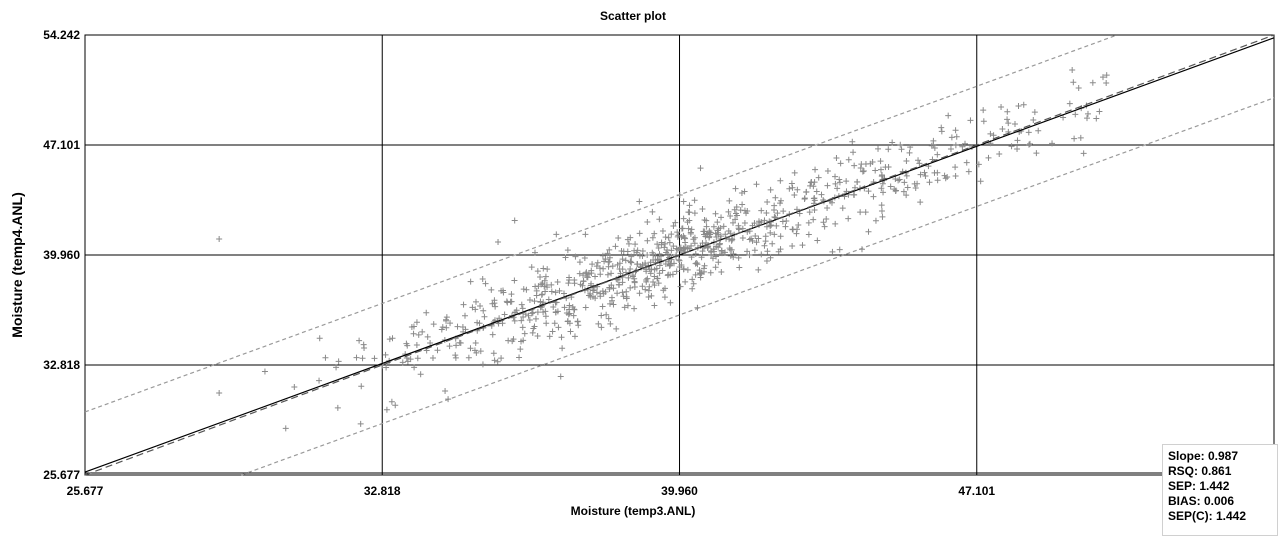 This screenshot has width=1282, height=538. What do you see at coordinates (1207, 516) in the screenshot?
I see `stat-sepc: SEP(C): 1.442` at bounding box center [1207, 516].